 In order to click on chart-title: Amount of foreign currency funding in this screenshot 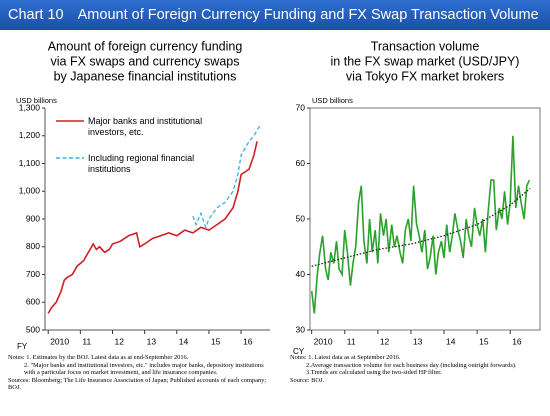, I will do `click(145, 46)`.